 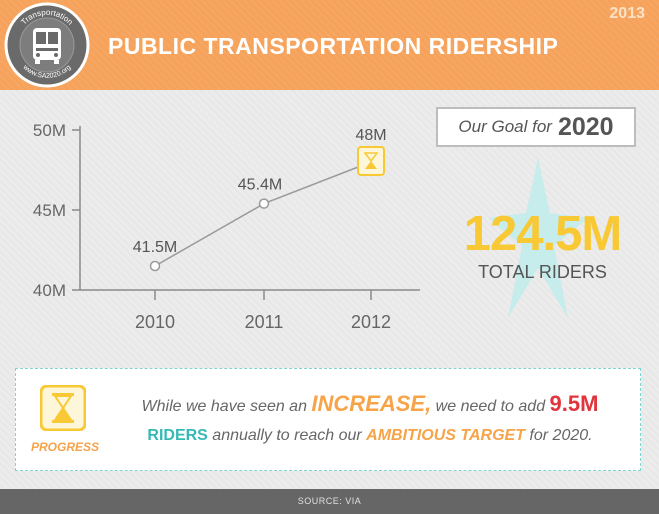 I want to click on data-point-hourglass, so click(x=371, y=161).